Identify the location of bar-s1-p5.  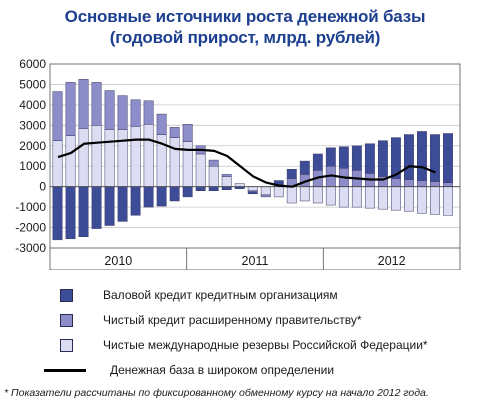
(122, 112).